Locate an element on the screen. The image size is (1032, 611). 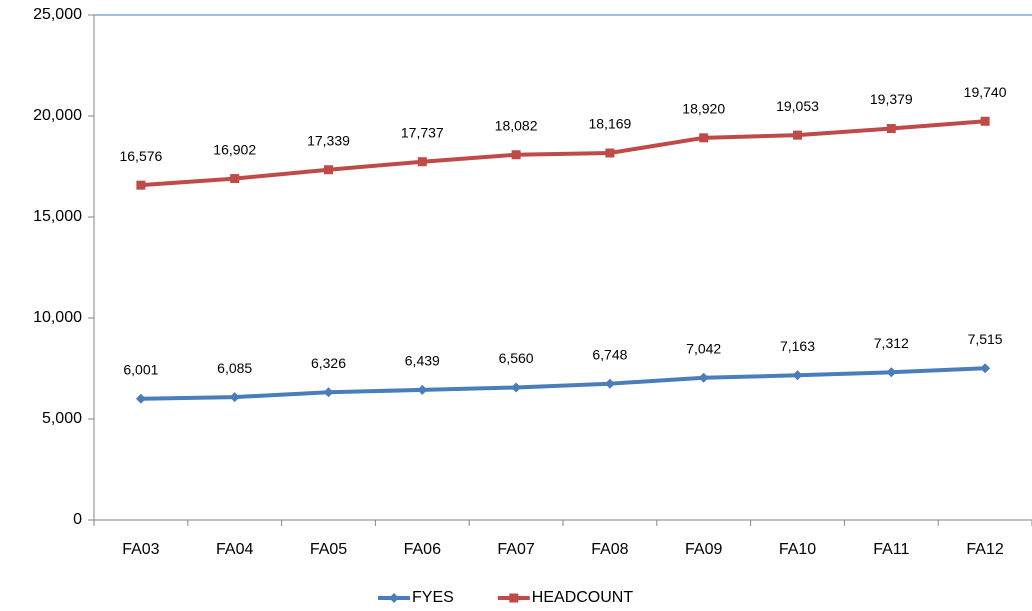
x-tick-label: FA08 is located at coordinates (609, 549).